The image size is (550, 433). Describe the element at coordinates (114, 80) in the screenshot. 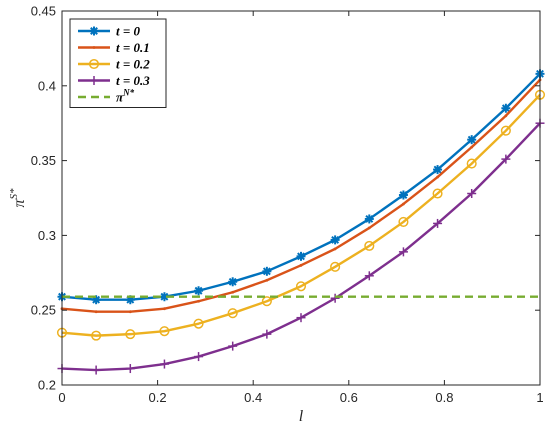

I see `legend-item: t = 0.3` at that location.